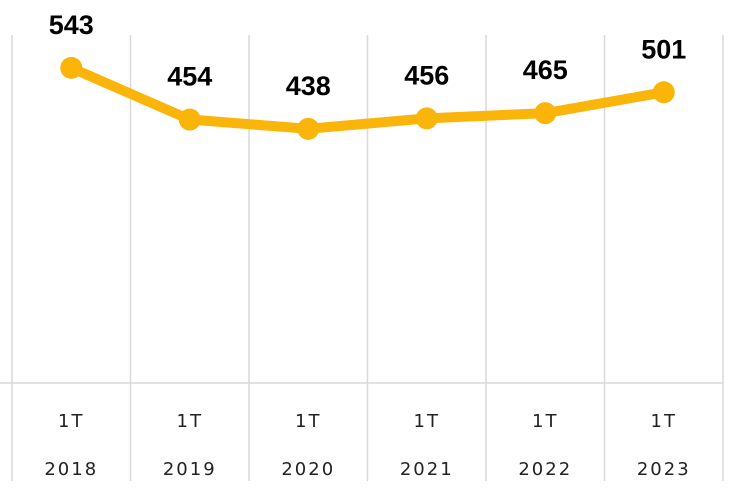 This screenshot has height=494, width=731. I want to click on data-label: 454, so click(189, 77).